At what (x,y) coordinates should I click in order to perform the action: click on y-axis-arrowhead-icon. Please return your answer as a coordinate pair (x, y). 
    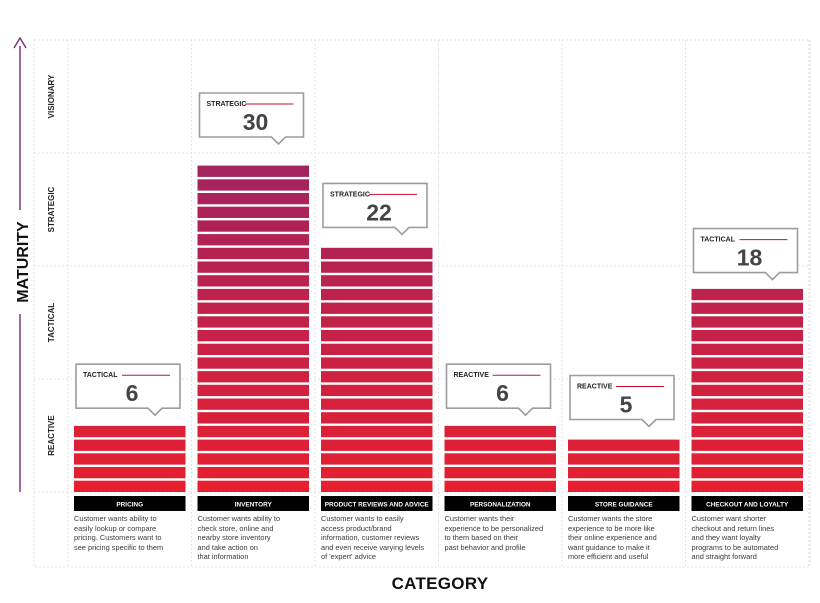
    Looking at the image, I should click on (20, 42).